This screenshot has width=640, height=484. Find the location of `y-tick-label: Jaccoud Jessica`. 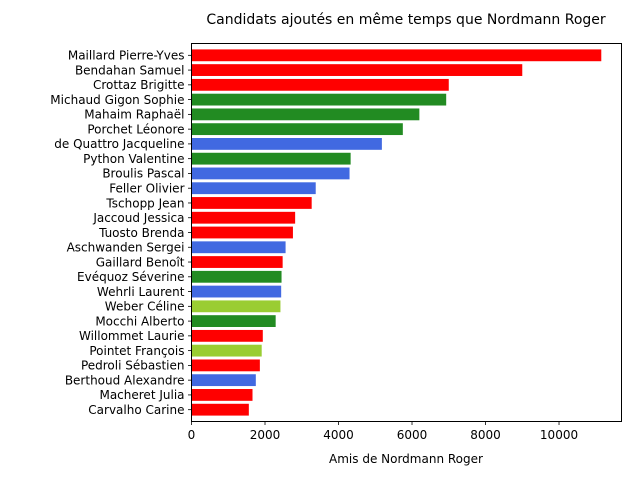

y-tick-label: Jaccoud Jessica is located at coordinates (138, 218).